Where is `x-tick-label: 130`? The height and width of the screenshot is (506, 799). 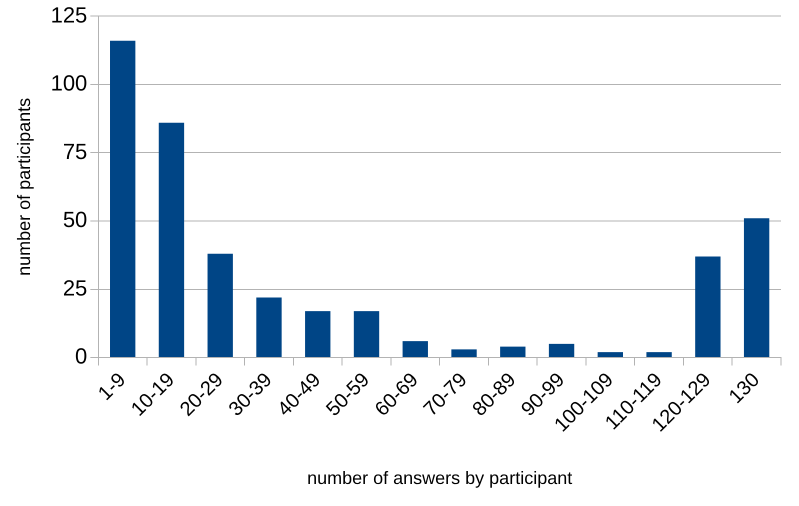
x-tick-label: 130 is located at coordinates (744, 388).